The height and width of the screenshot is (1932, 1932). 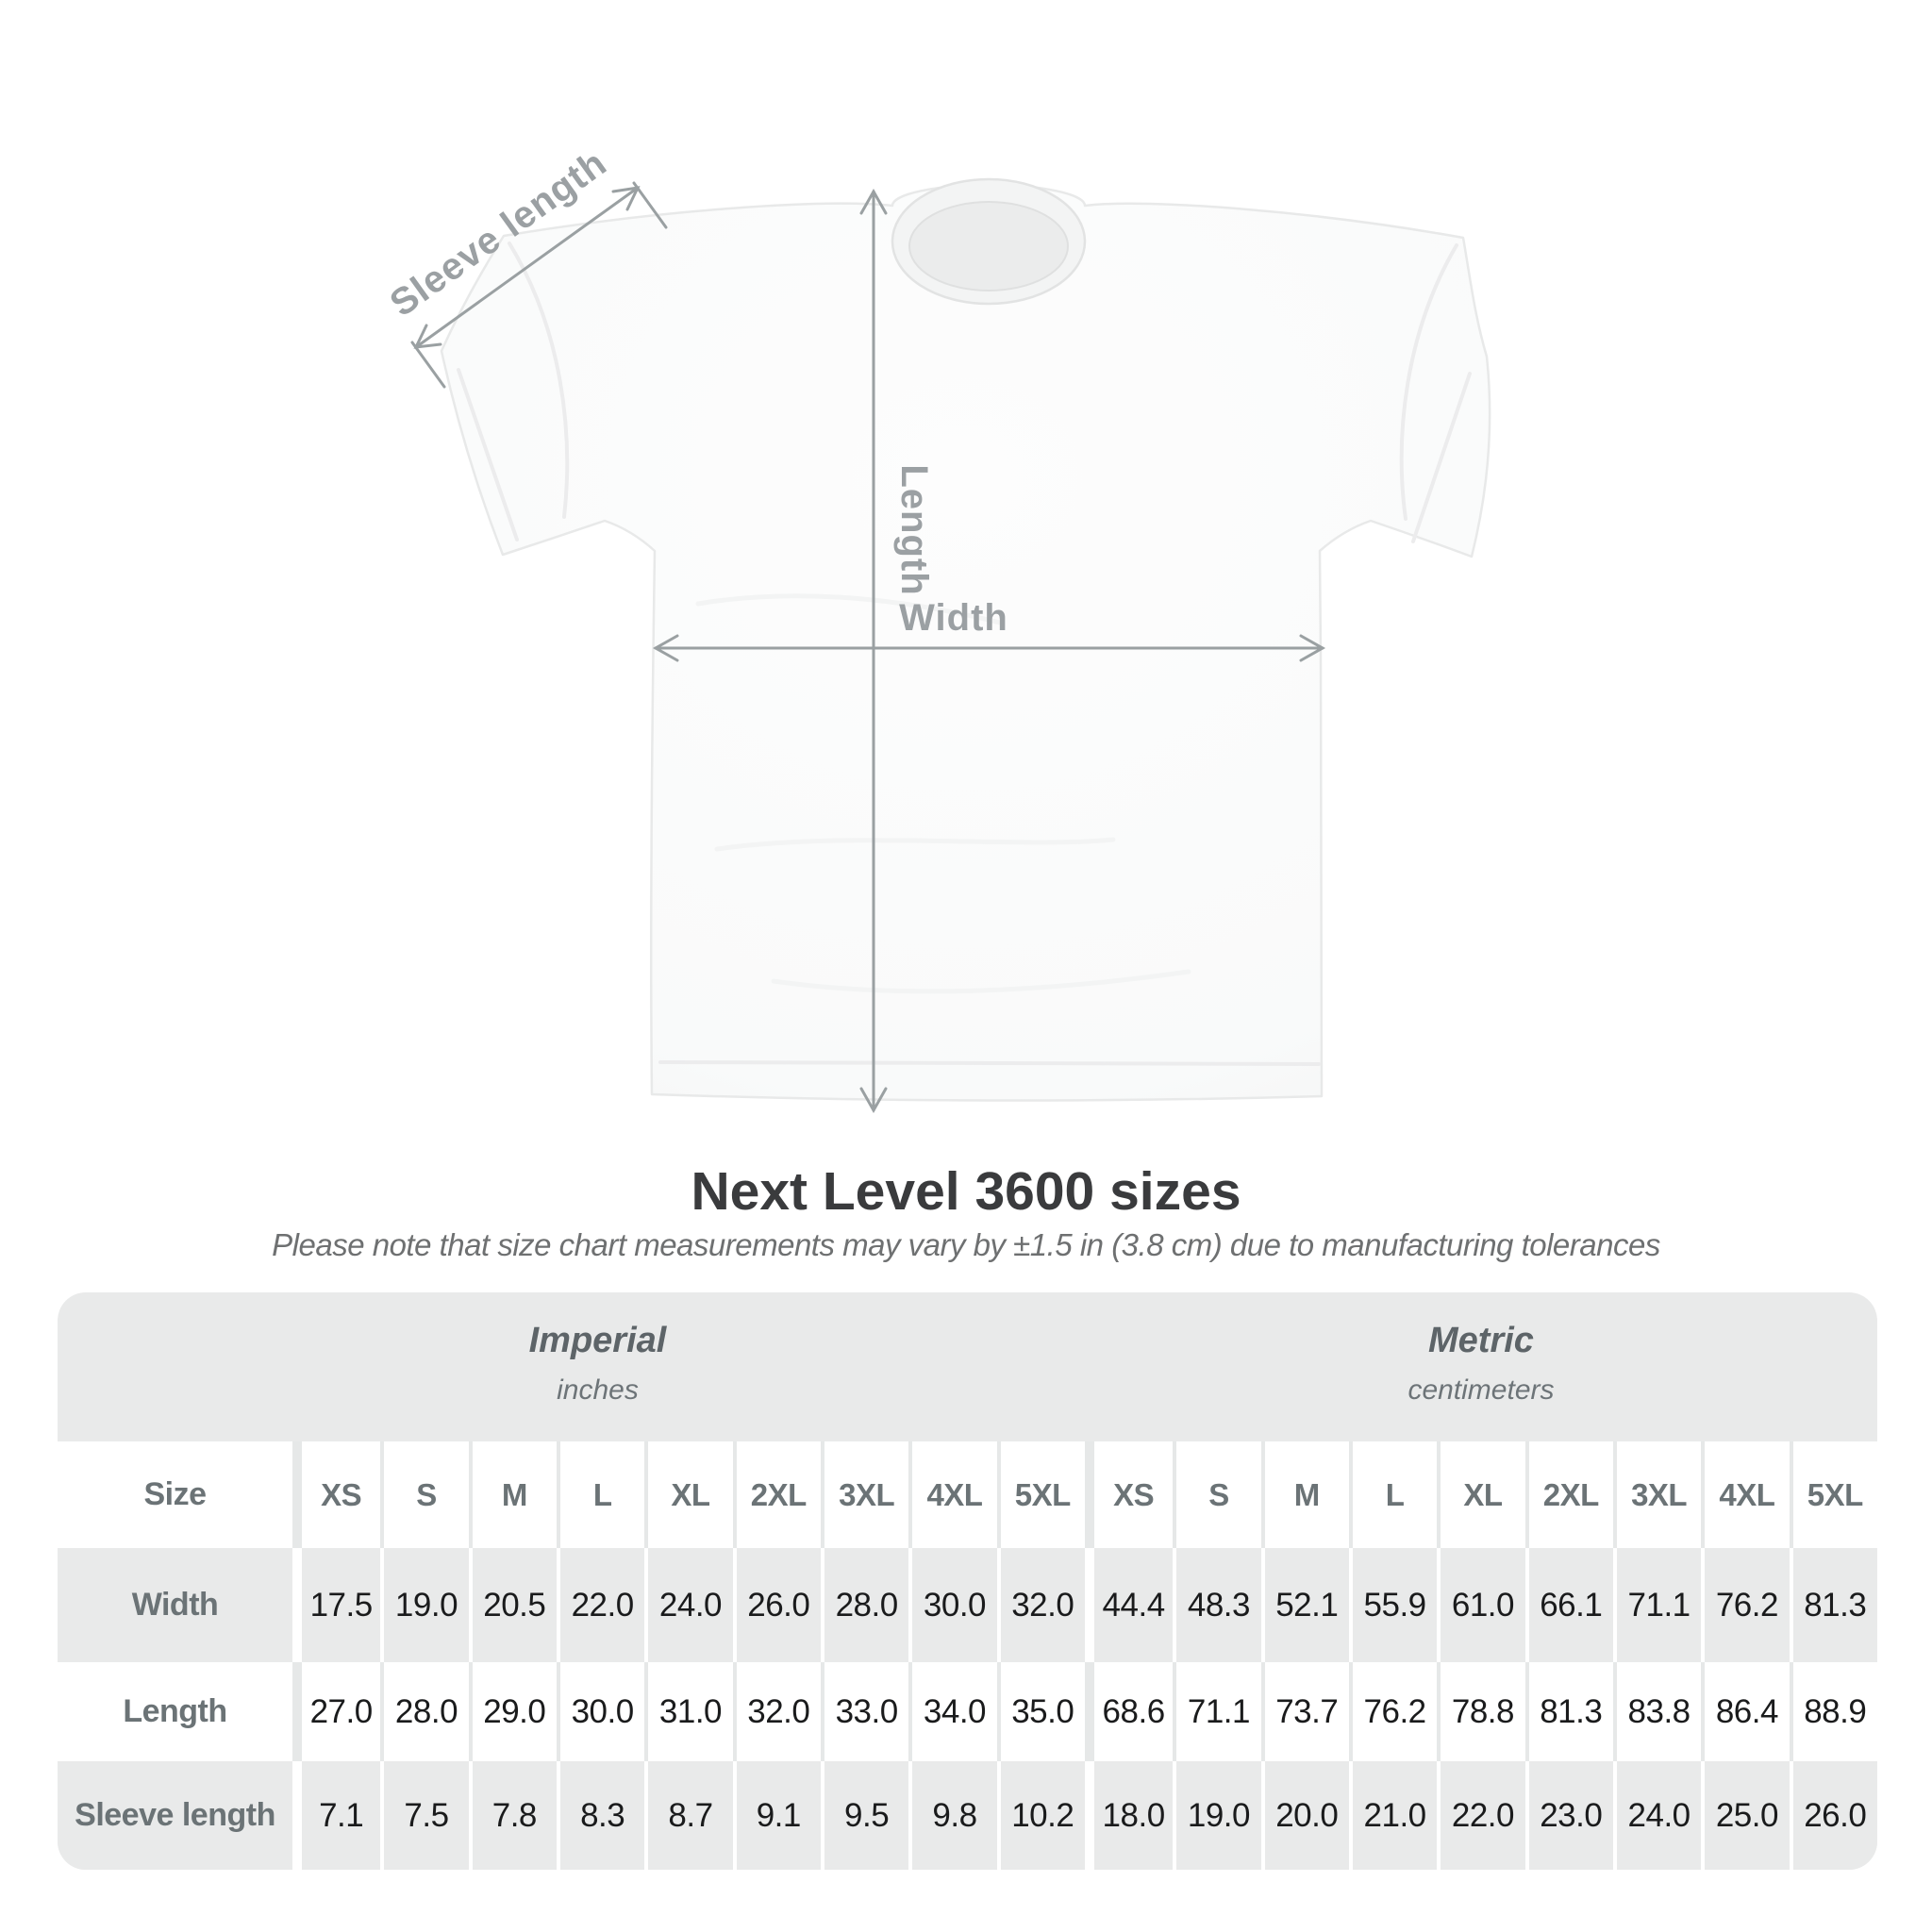 I want to click on unit-group-title-metric: Metric, so click(x=1481, y=1341).